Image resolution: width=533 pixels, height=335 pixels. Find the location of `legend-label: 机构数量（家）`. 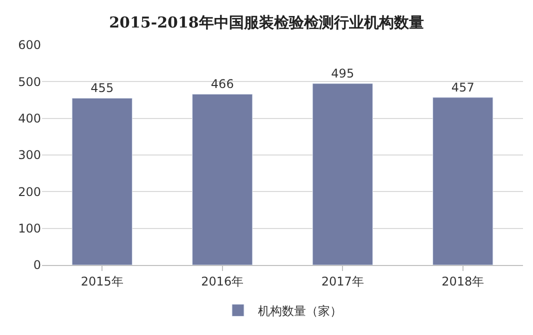

legend-label: 机构数量（家） is located at coordinates (300, 311).